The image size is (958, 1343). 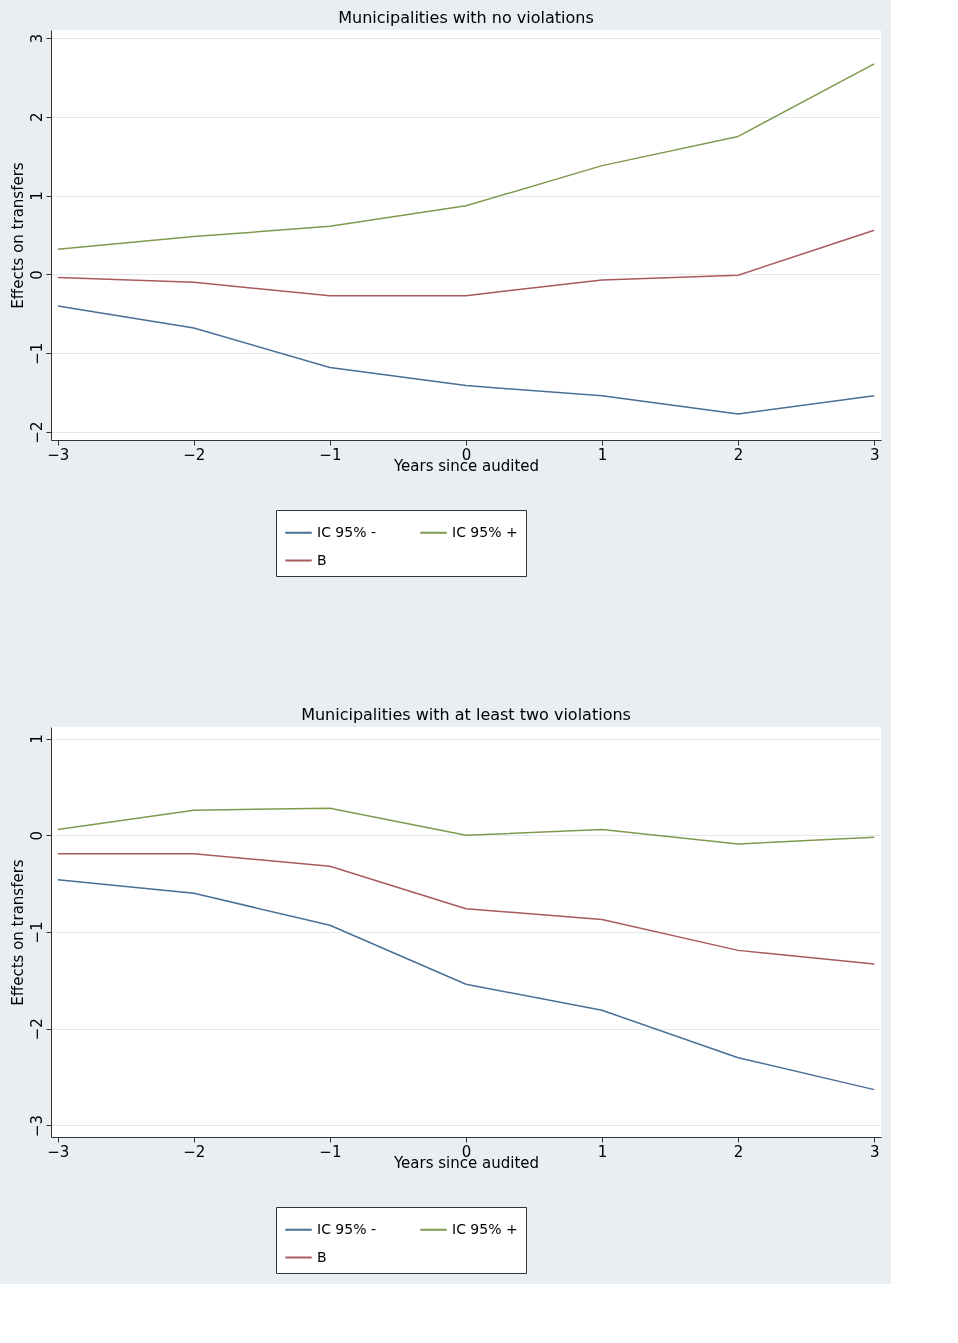 I want to click on y-tick-label: −3, so click(x=36, y=1125).